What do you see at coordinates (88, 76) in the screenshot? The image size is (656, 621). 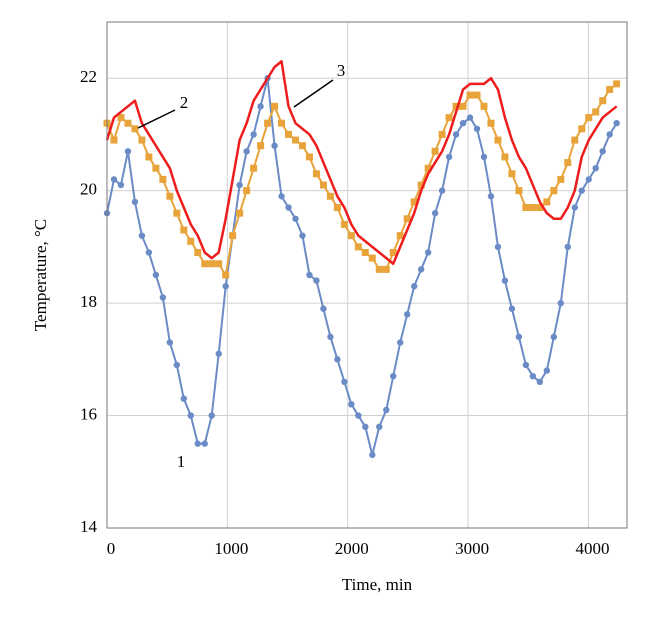 I see `y-tick-label: 22` at bounding box center [88, 76].